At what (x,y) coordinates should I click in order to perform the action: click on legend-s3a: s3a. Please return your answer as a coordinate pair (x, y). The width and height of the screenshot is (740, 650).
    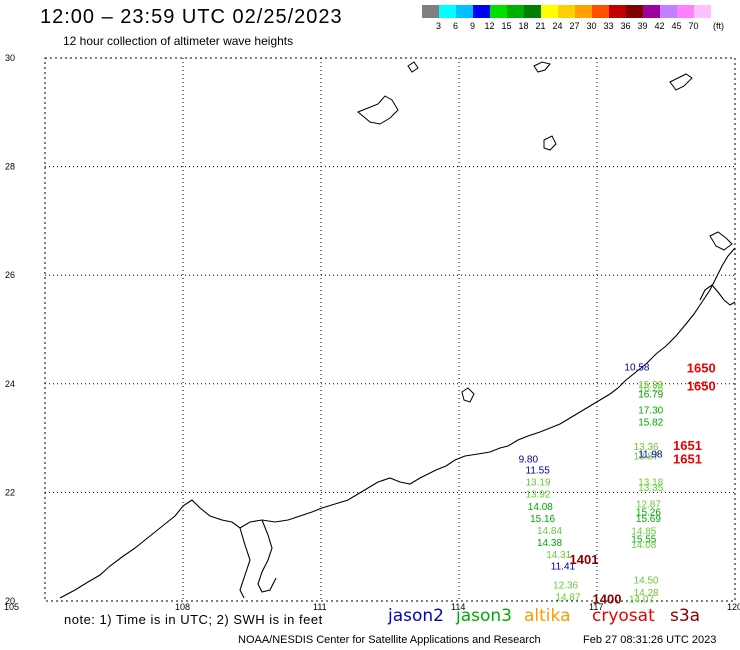
    Looking at the image, I should click on (685, 616).